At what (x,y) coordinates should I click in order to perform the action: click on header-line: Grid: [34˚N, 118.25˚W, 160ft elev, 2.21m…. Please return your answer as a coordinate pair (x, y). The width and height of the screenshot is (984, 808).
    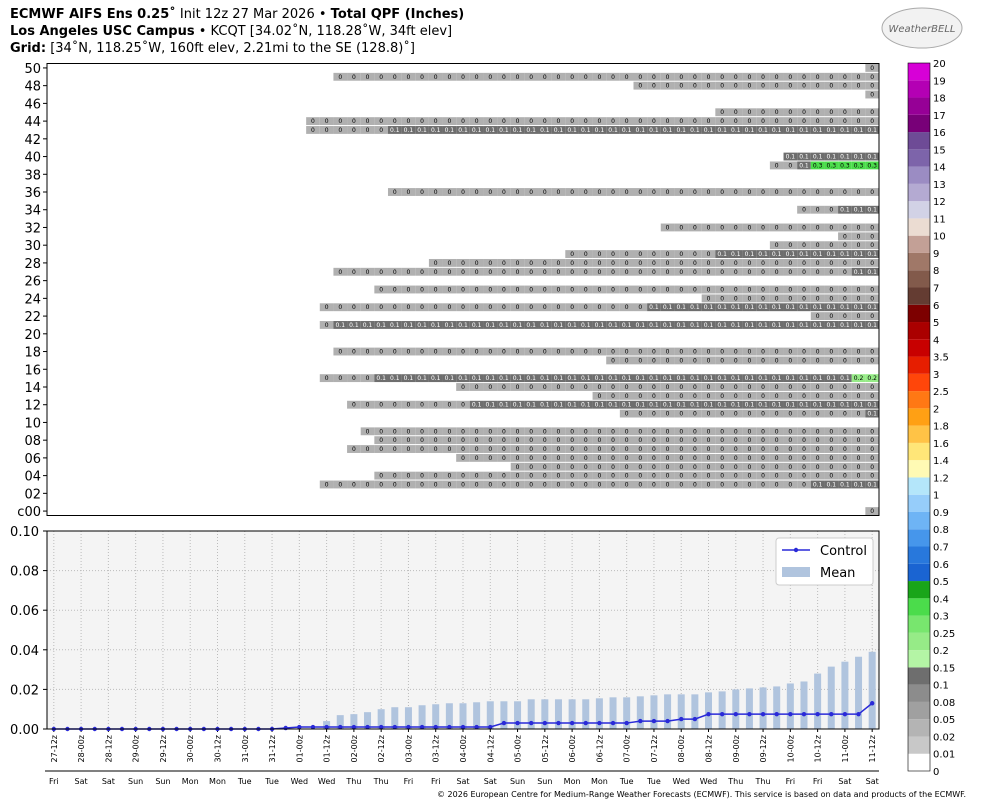
    Looking at the image, I should click on (237, 48).